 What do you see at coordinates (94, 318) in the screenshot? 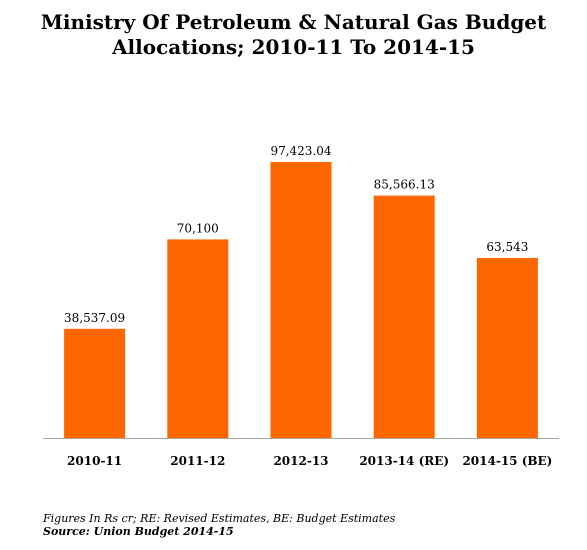
I see `data-label-2010-11: 38,537.09` at bounding box center [94, 318].